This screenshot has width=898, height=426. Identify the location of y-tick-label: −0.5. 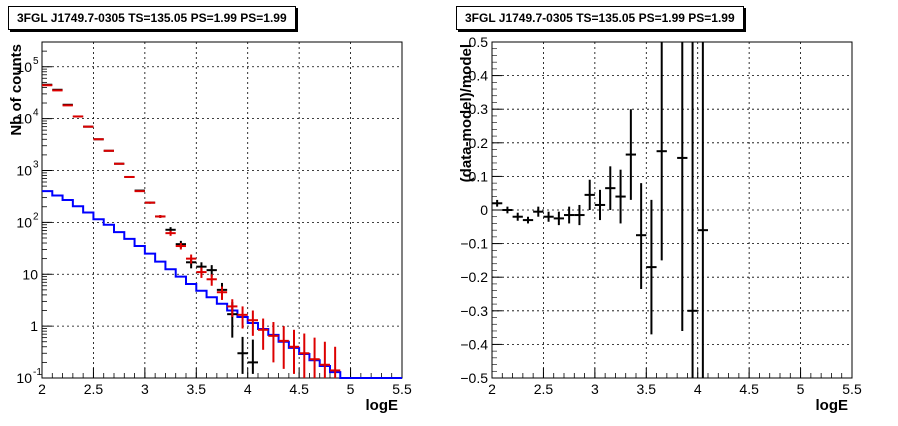
(474, 378).